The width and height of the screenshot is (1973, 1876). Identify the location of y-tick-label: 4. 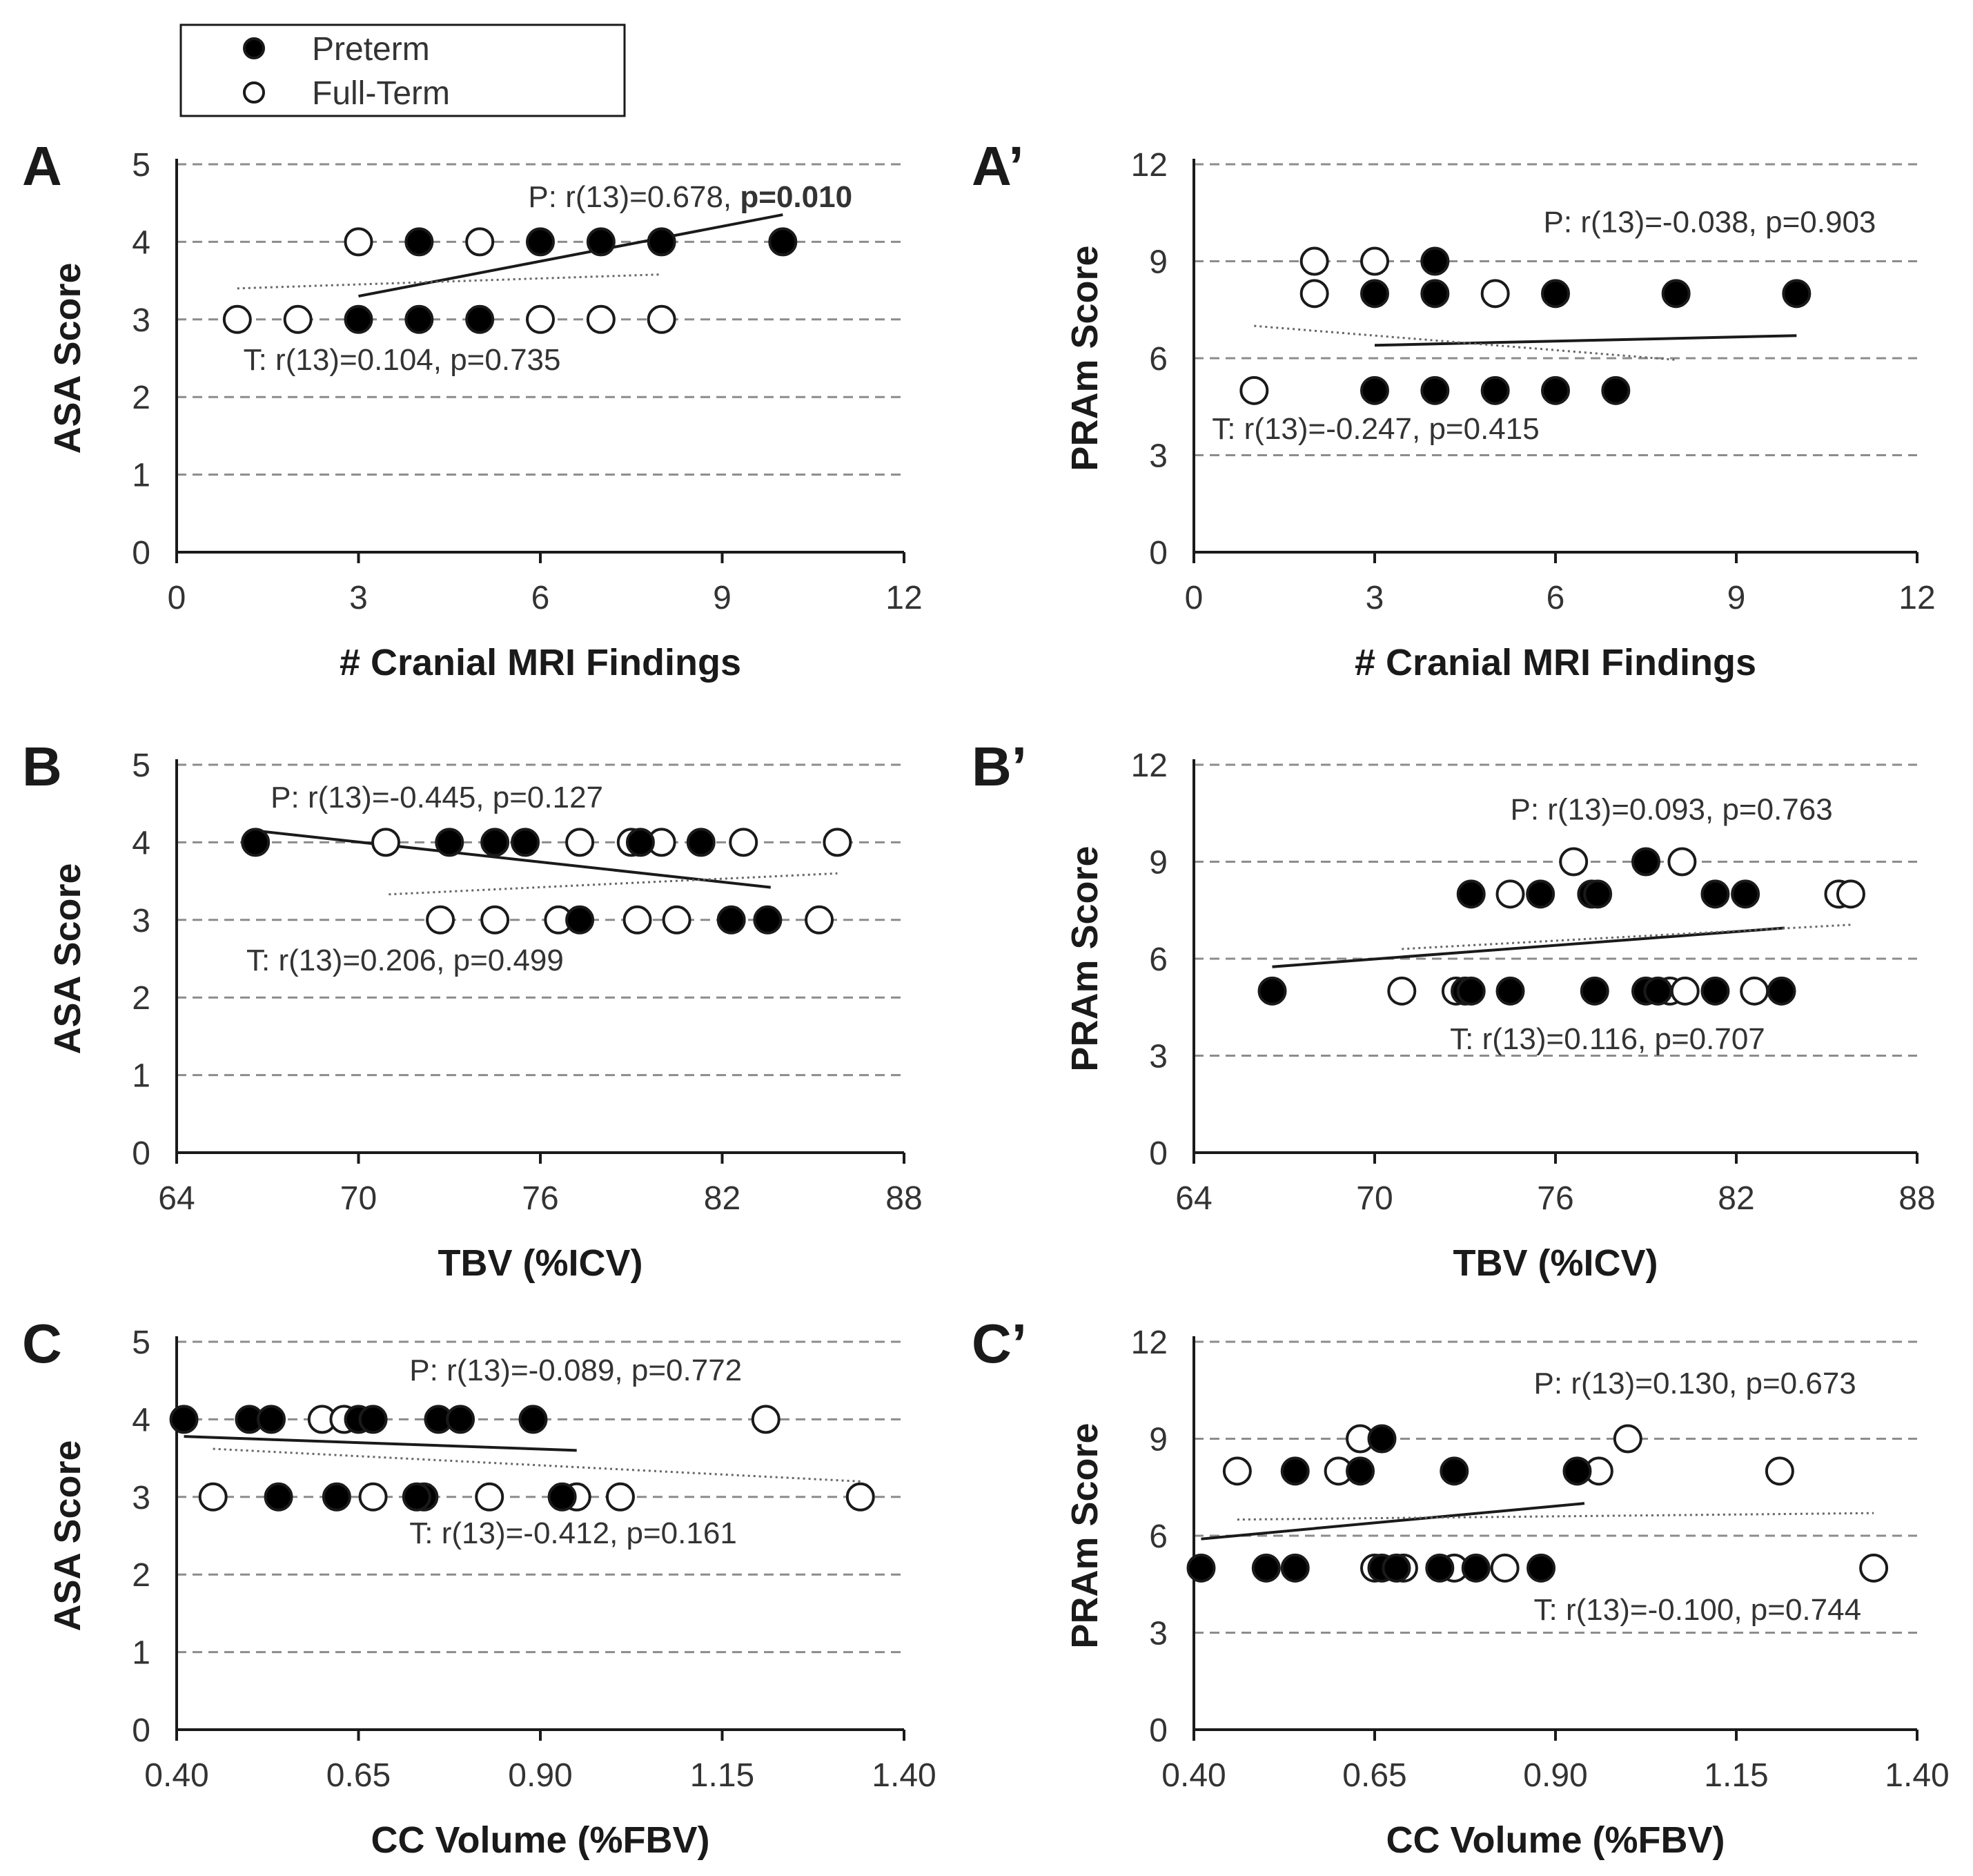
(141, 1420).